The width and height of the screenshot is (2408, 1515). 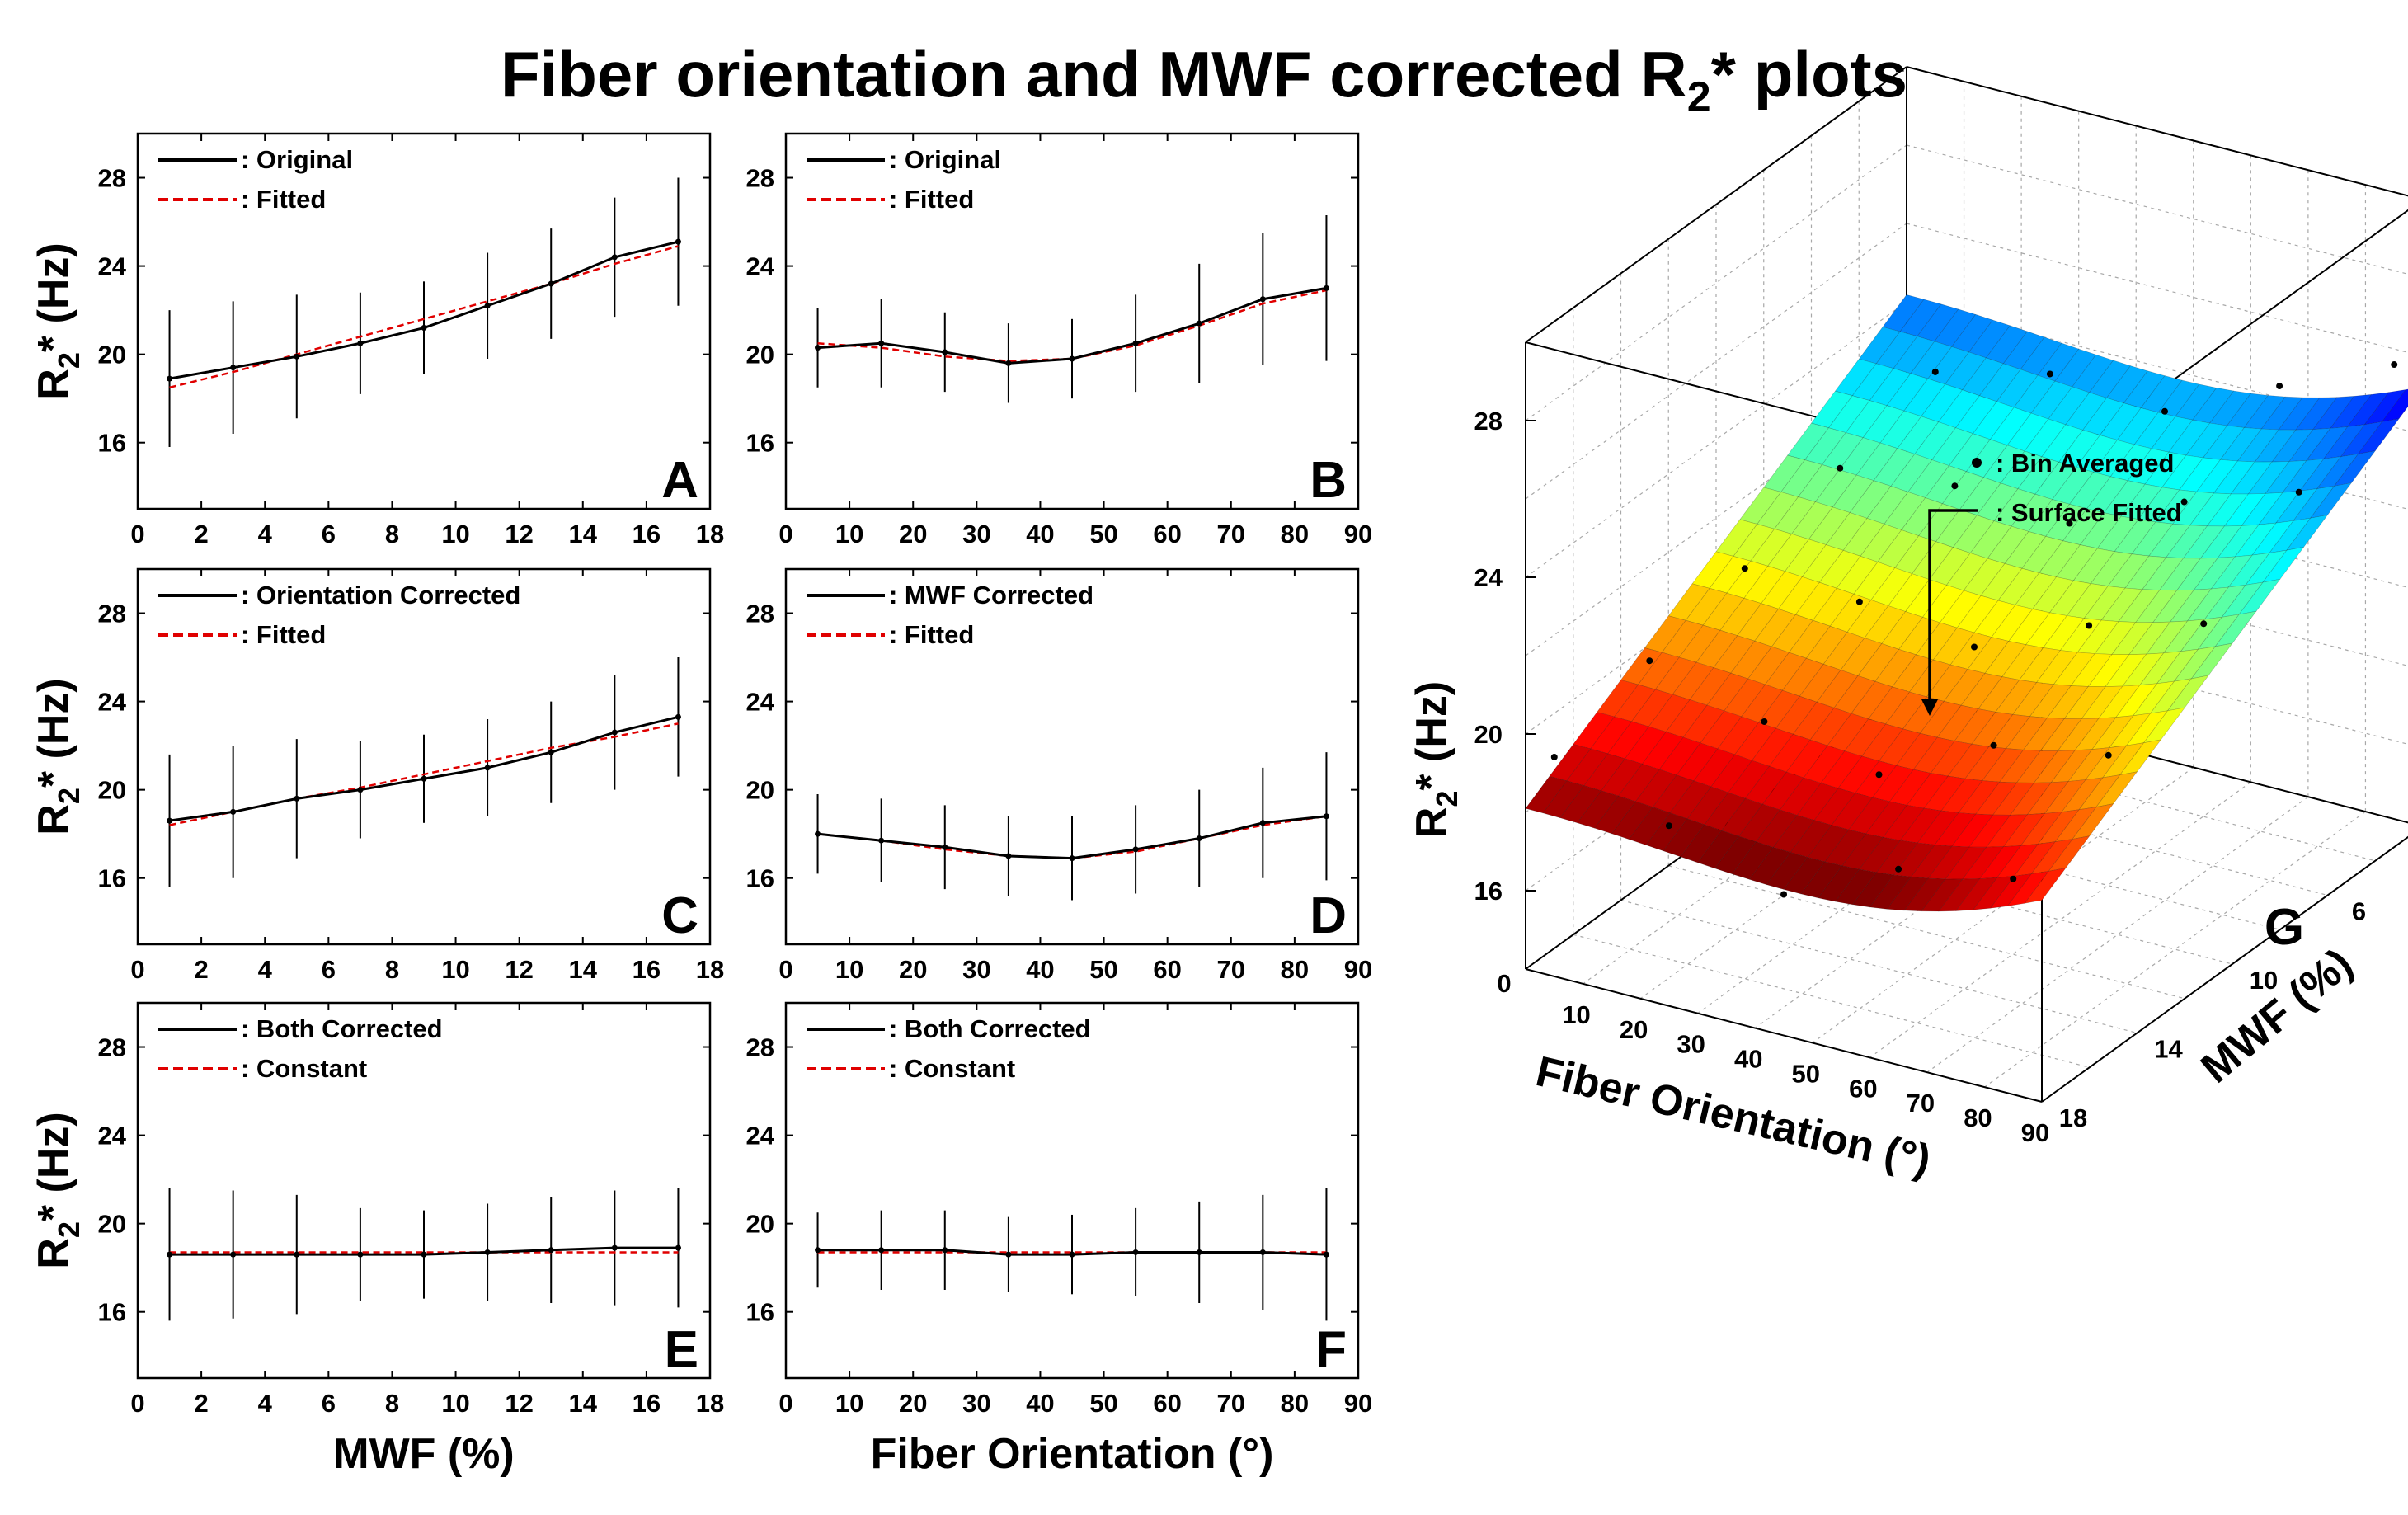 What do you see at coordinates (201, 969) in the screenshot?
I see `x-tick-label: 2` at bounding box center [201, 969].